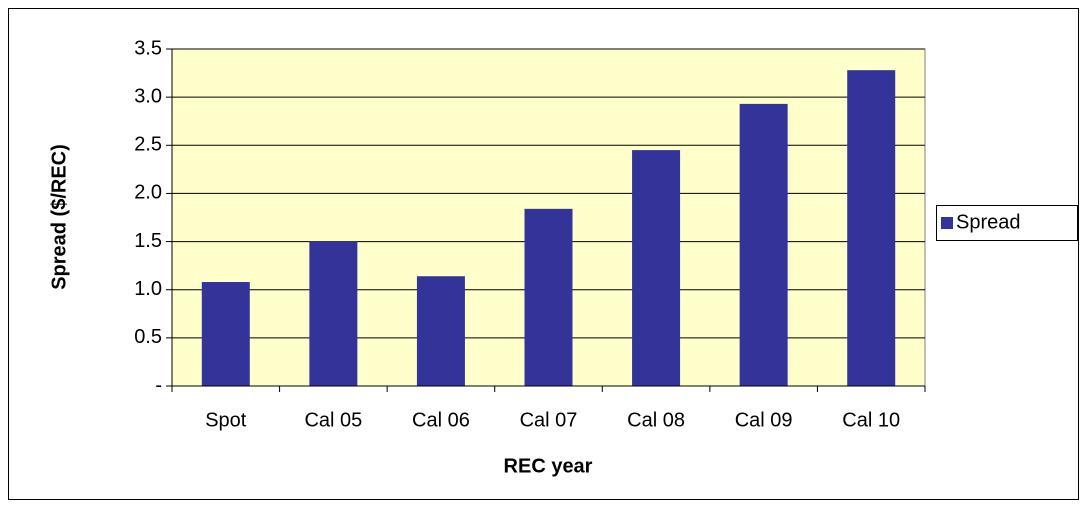 This screenshot has width=1087, height=509. I want to click on legend-label: Spread, so click(988, 222).